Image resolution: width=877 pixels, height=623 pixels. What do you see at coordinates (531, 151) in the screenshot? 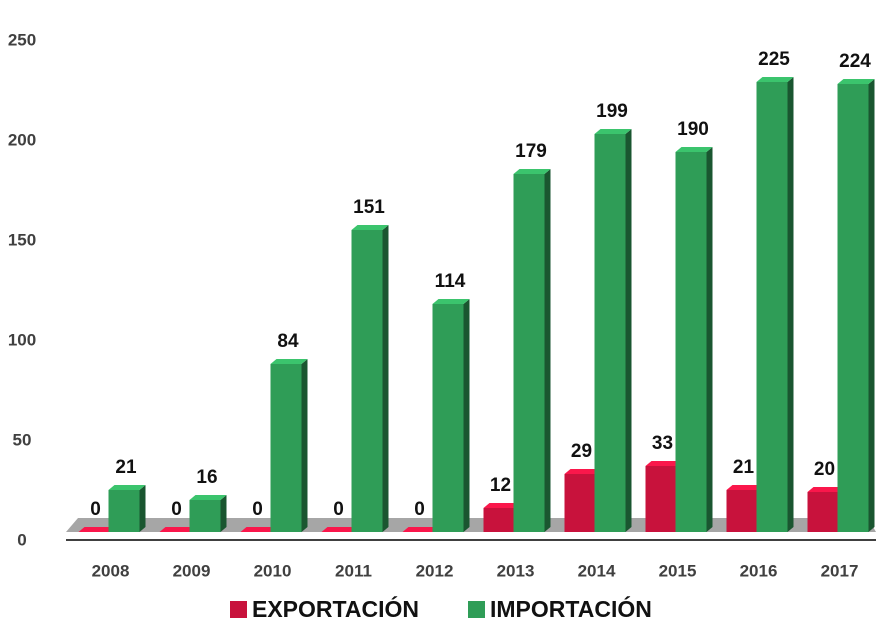
I see `value-label: 179` at bounding box center [531, 151].